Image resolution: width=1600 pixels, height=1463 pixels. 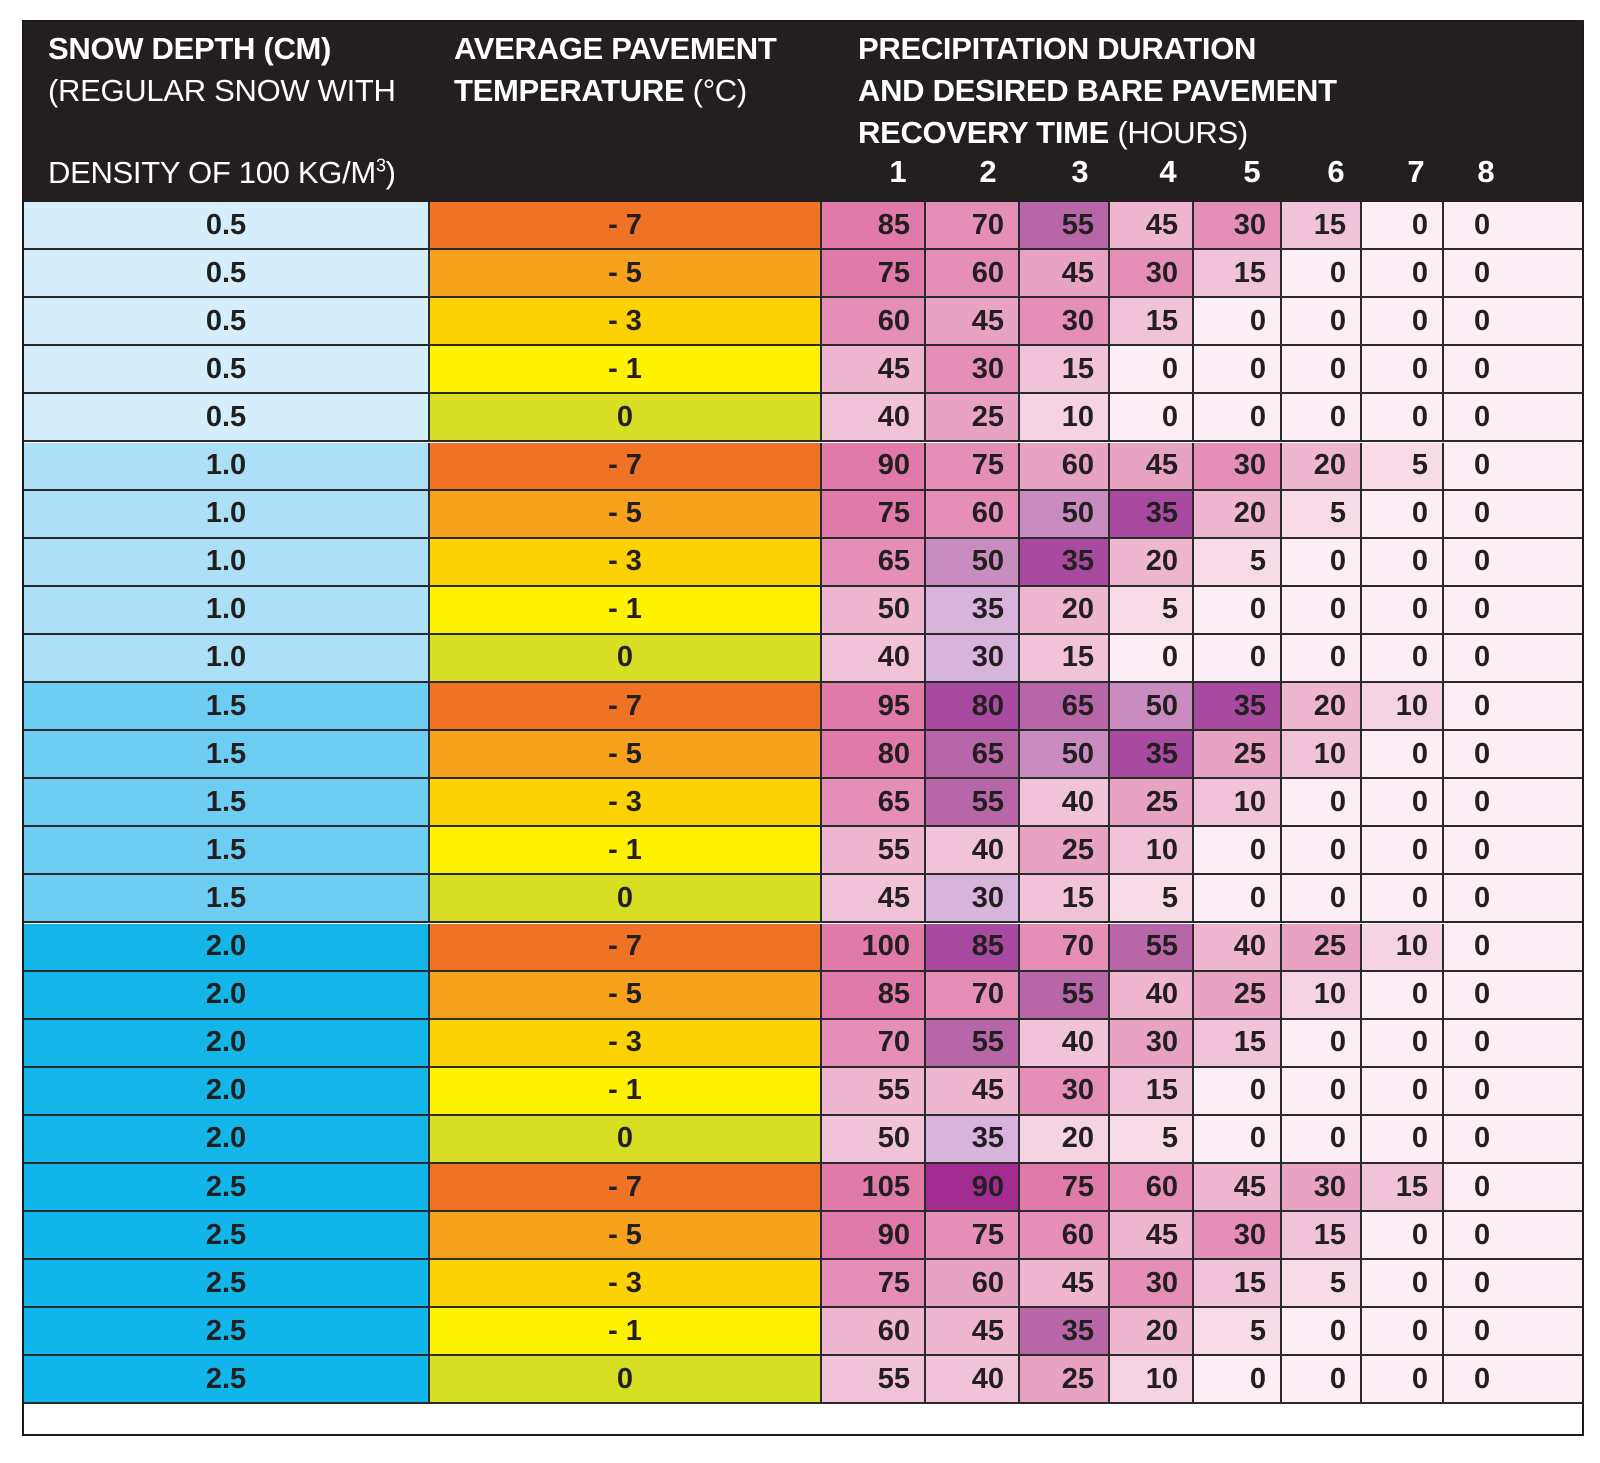 What do you see at coordinates (1097, 90) in the screenshot?
I see `precip-title-2: AND DESIRED BARE PAVEMENT` at bounding box center [1097, 90].